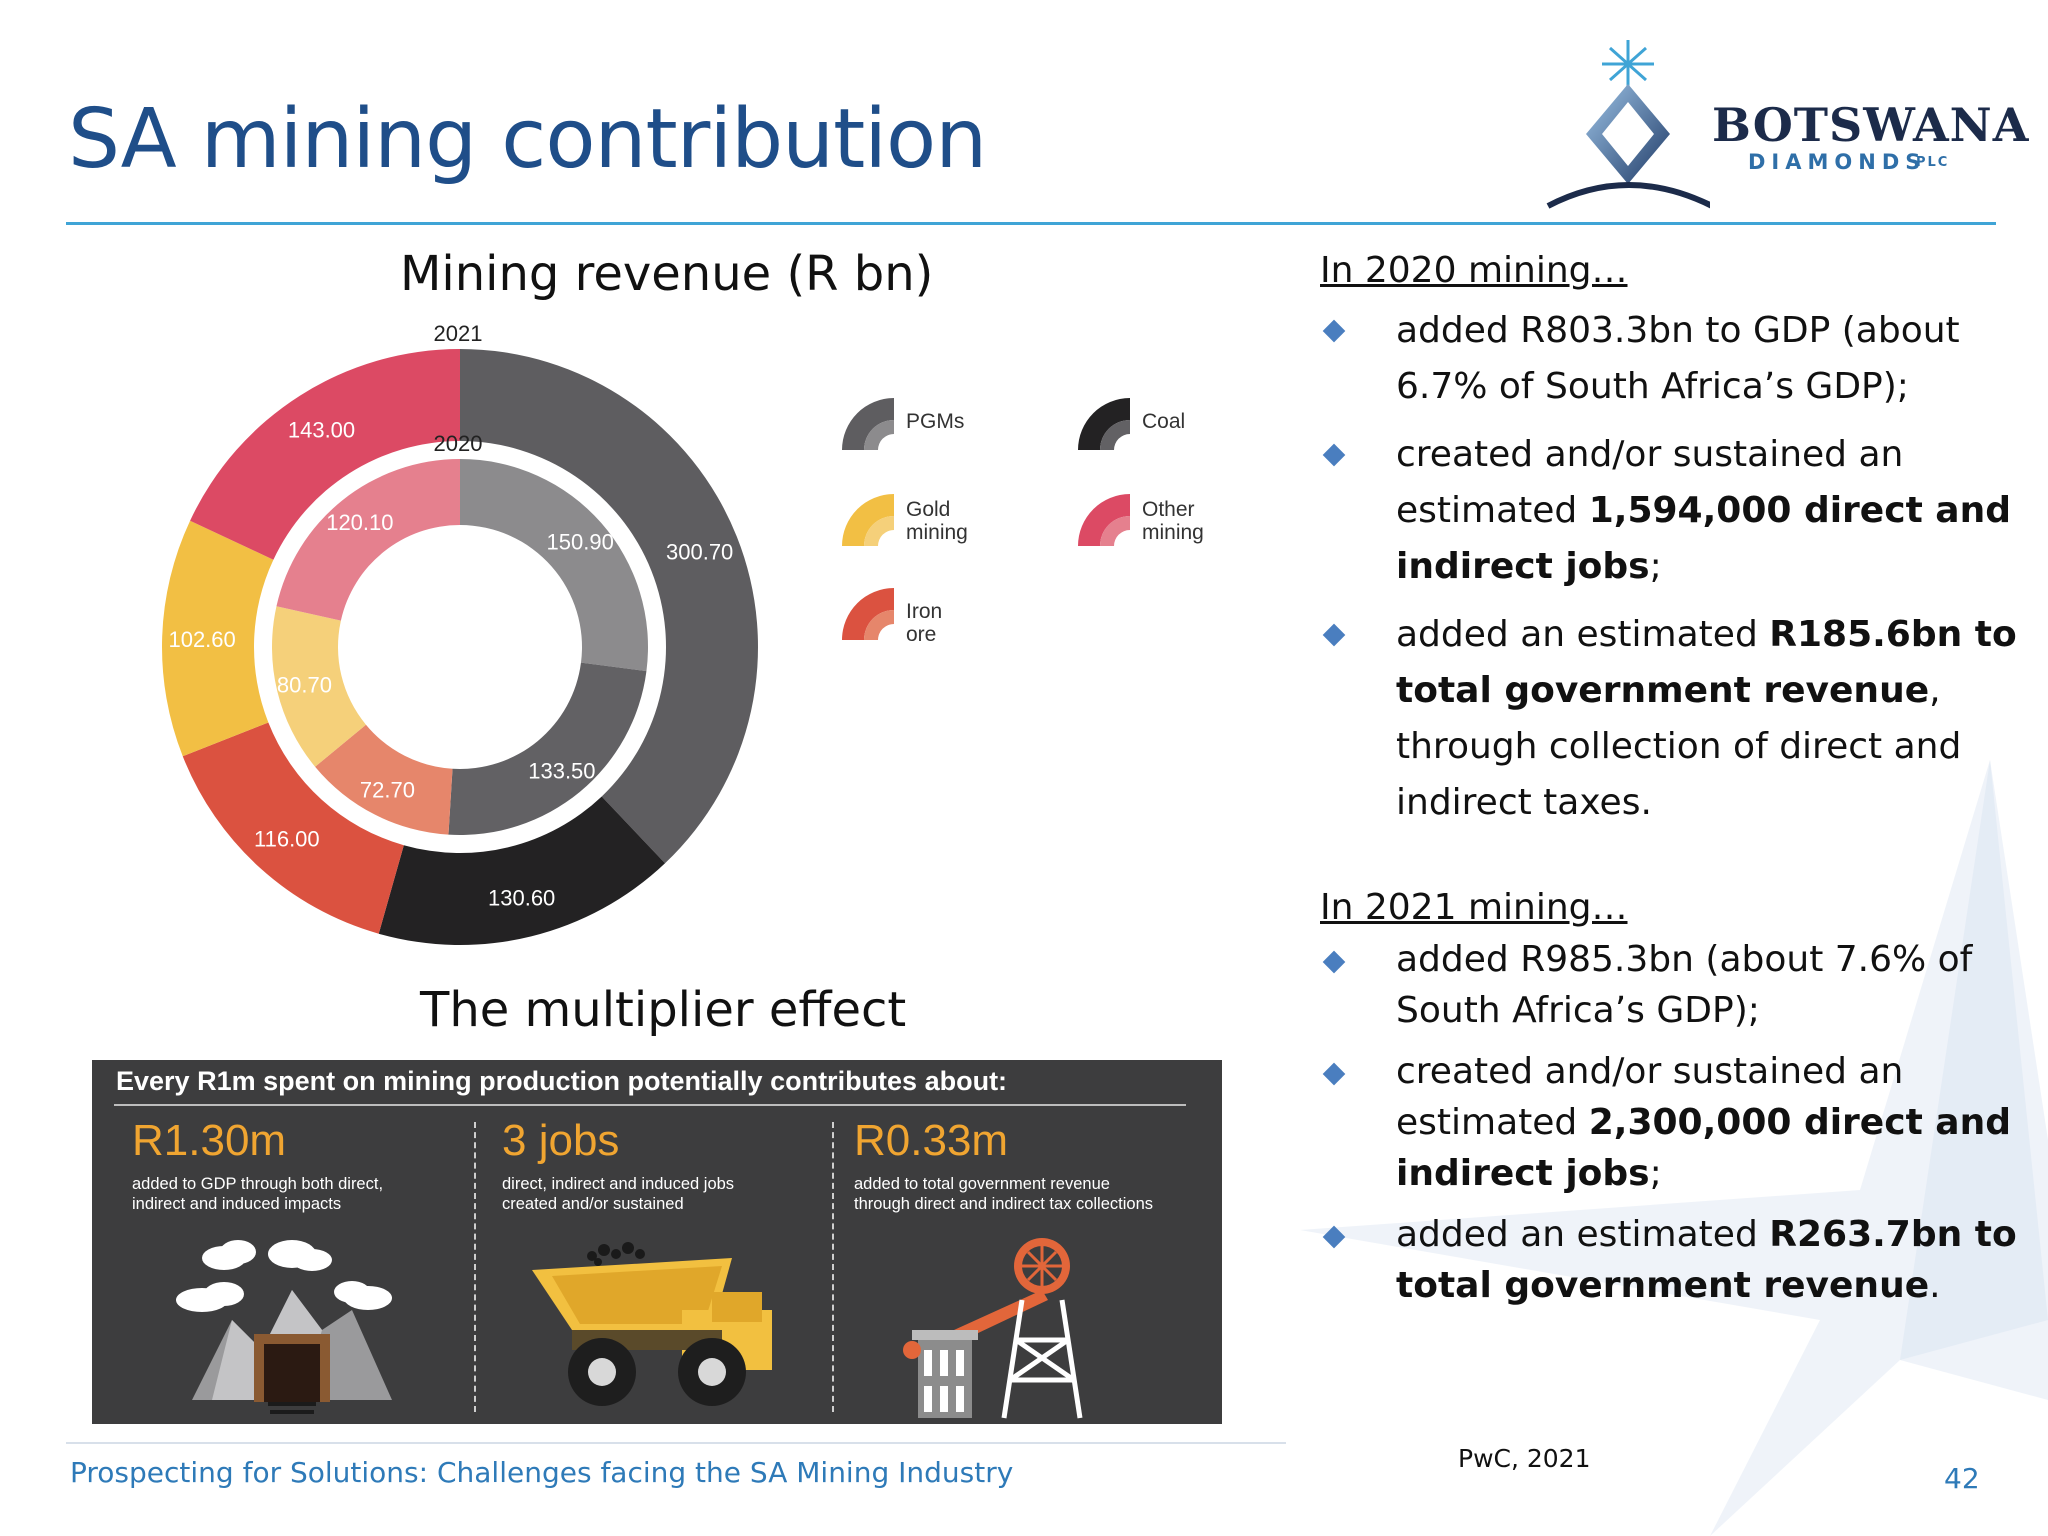  I want to click on donut-slice-2020-gold-mining, so click(319, 686).